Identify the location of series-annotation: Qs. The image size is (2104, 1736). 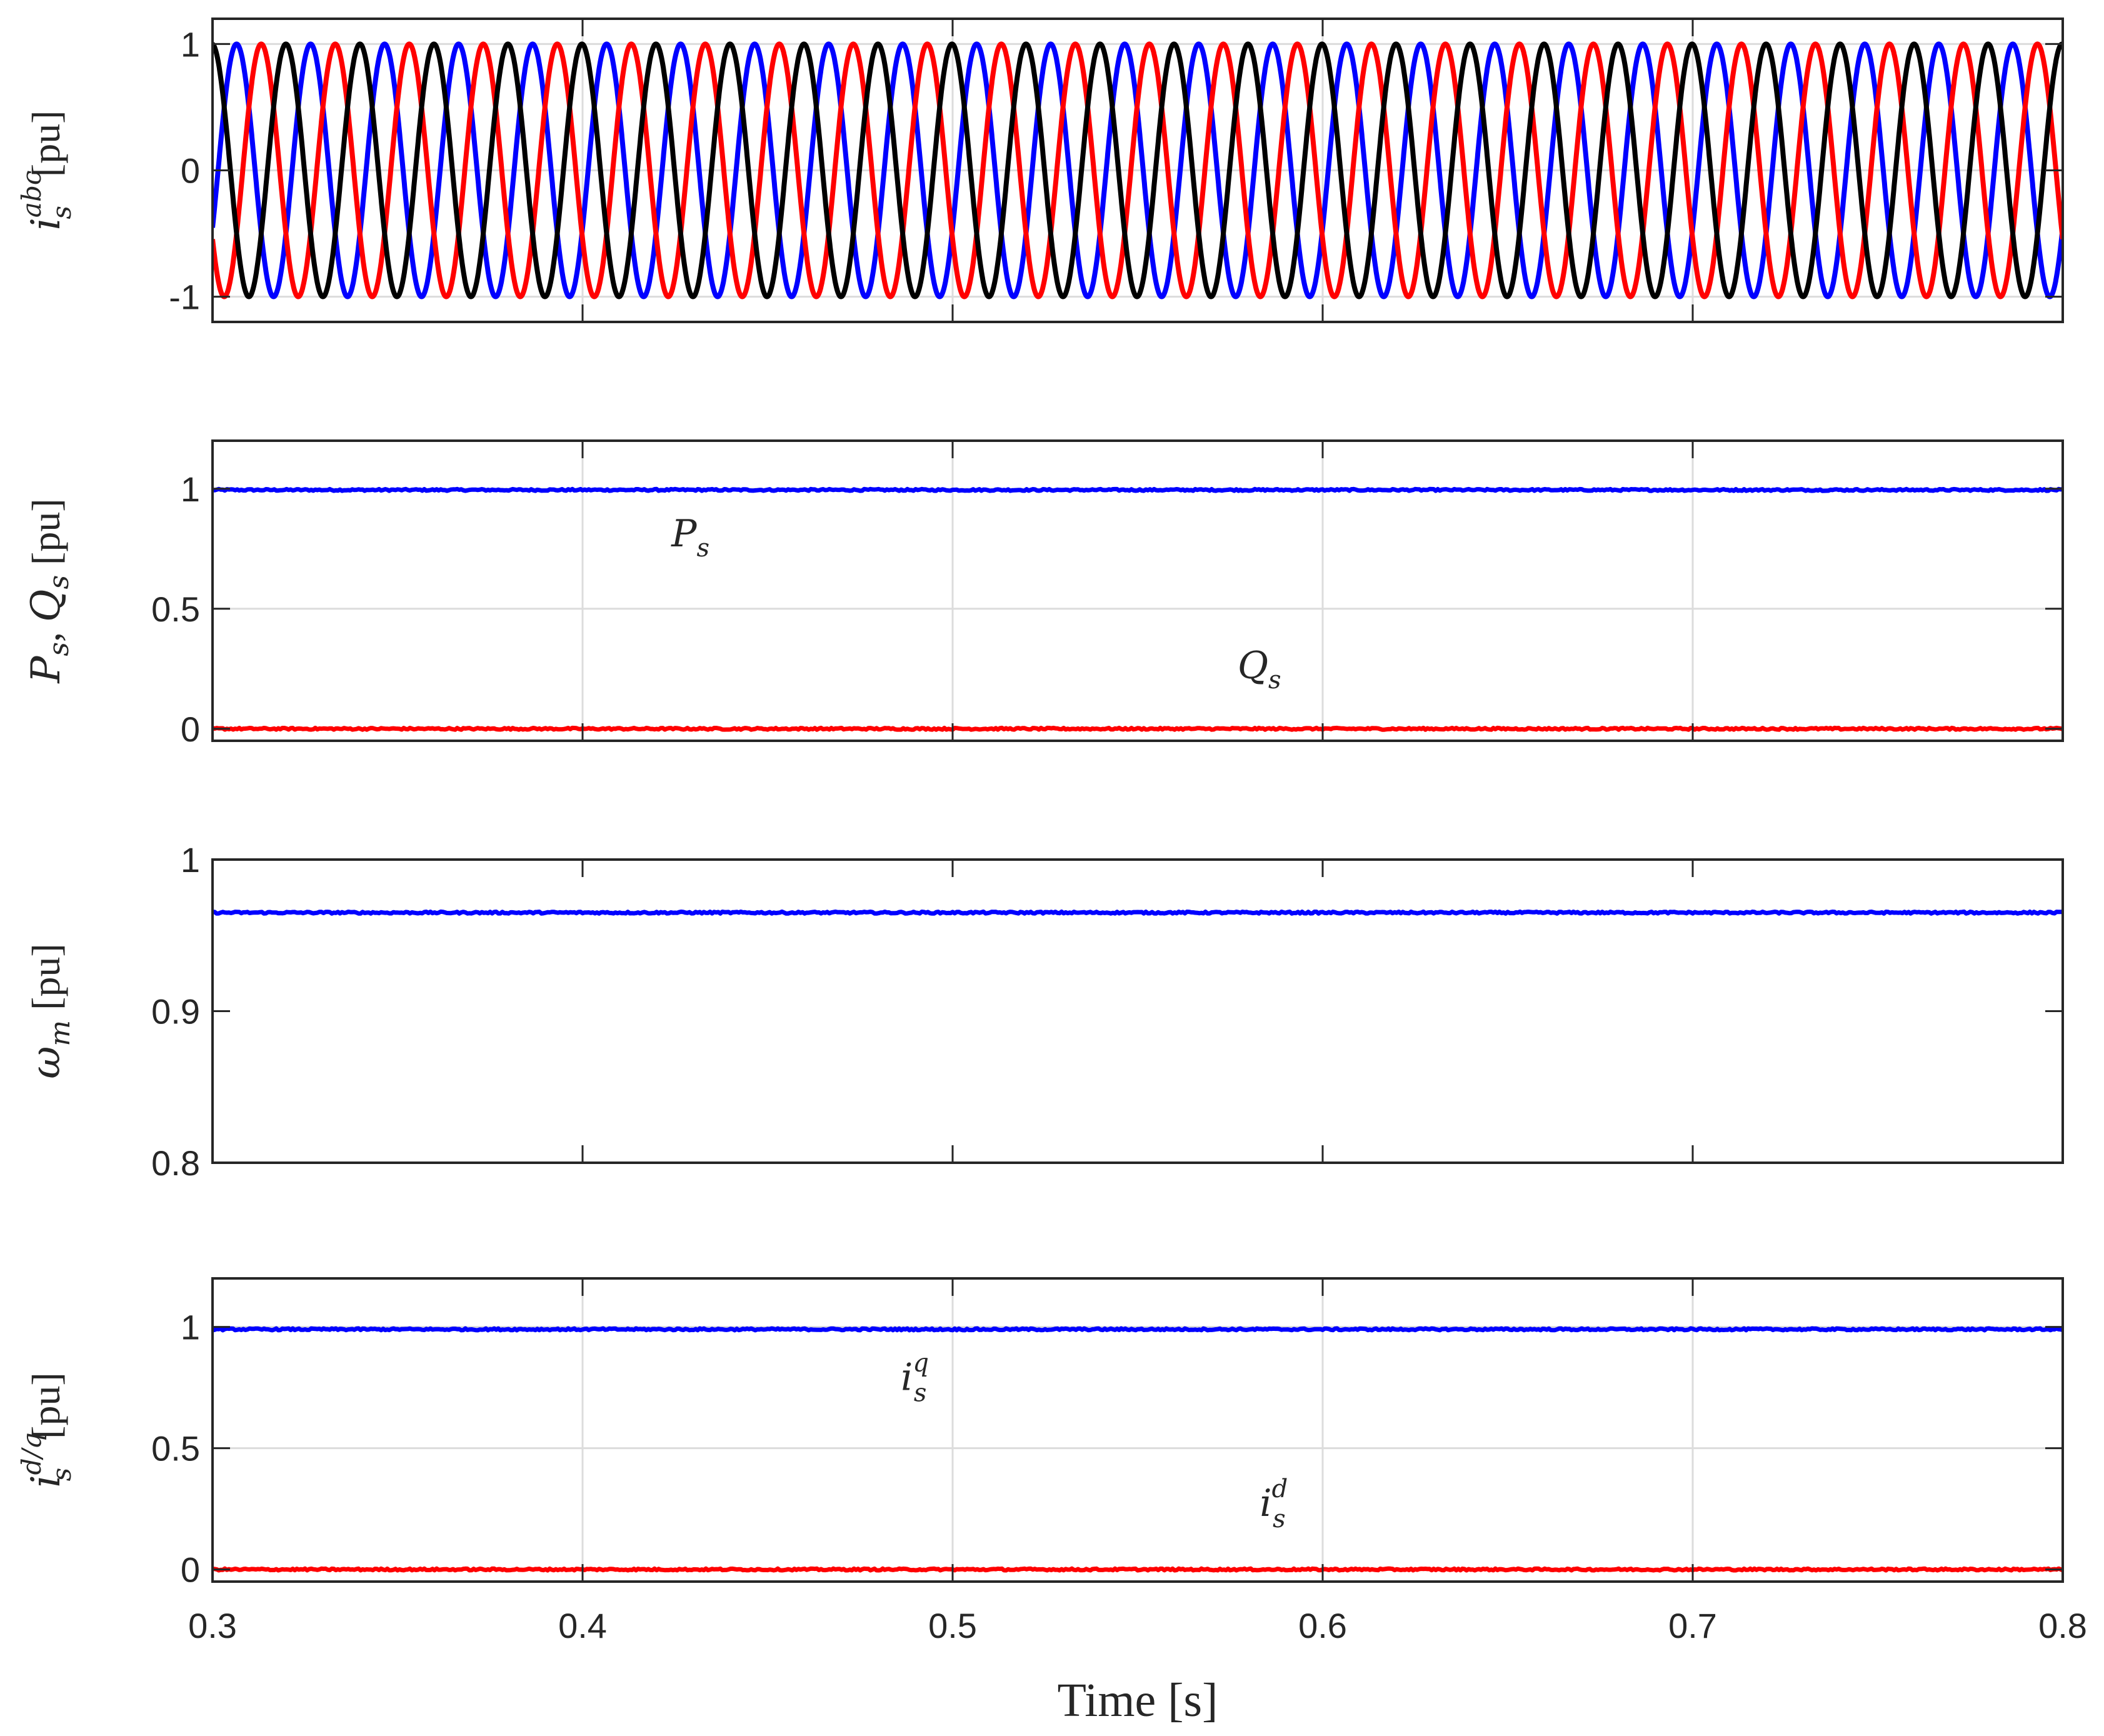
(1259, 670).